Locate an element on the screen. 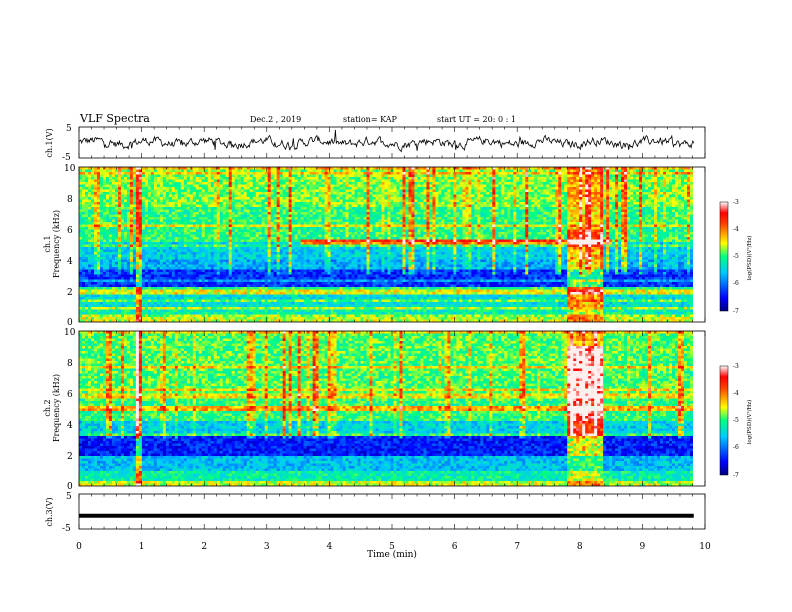 This screenshot has height=612, width=792. x-axis-tick-labels: 0 1 2 3 4 5 6 7 8 9 10 is located at coordinates (393, 547).